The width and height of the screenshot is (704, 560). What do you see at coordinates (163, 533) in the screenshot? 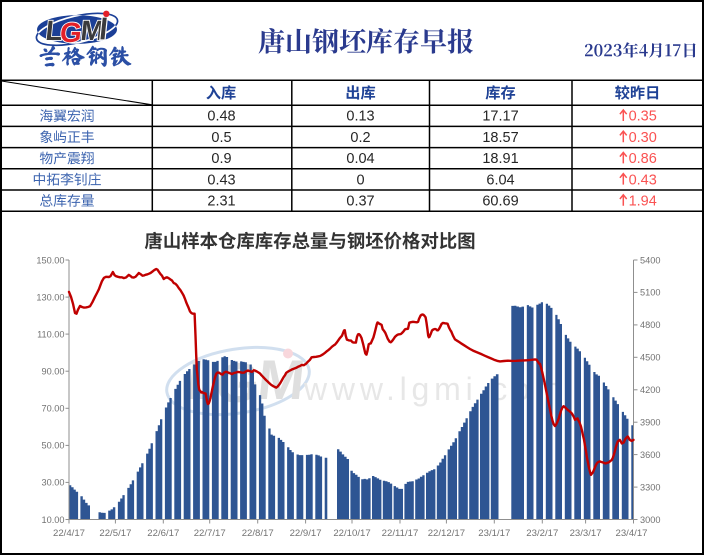
I see `svg-text: 22/6/17` at bounding box center [163, 533].